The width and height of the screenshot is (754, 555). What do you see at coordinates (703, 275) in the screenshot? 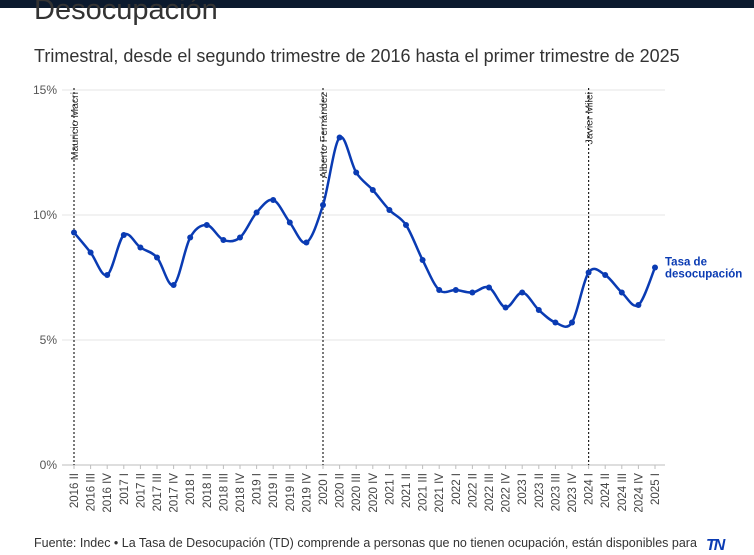
I see `series-label: desocupación` at bounding box center [703, 275].